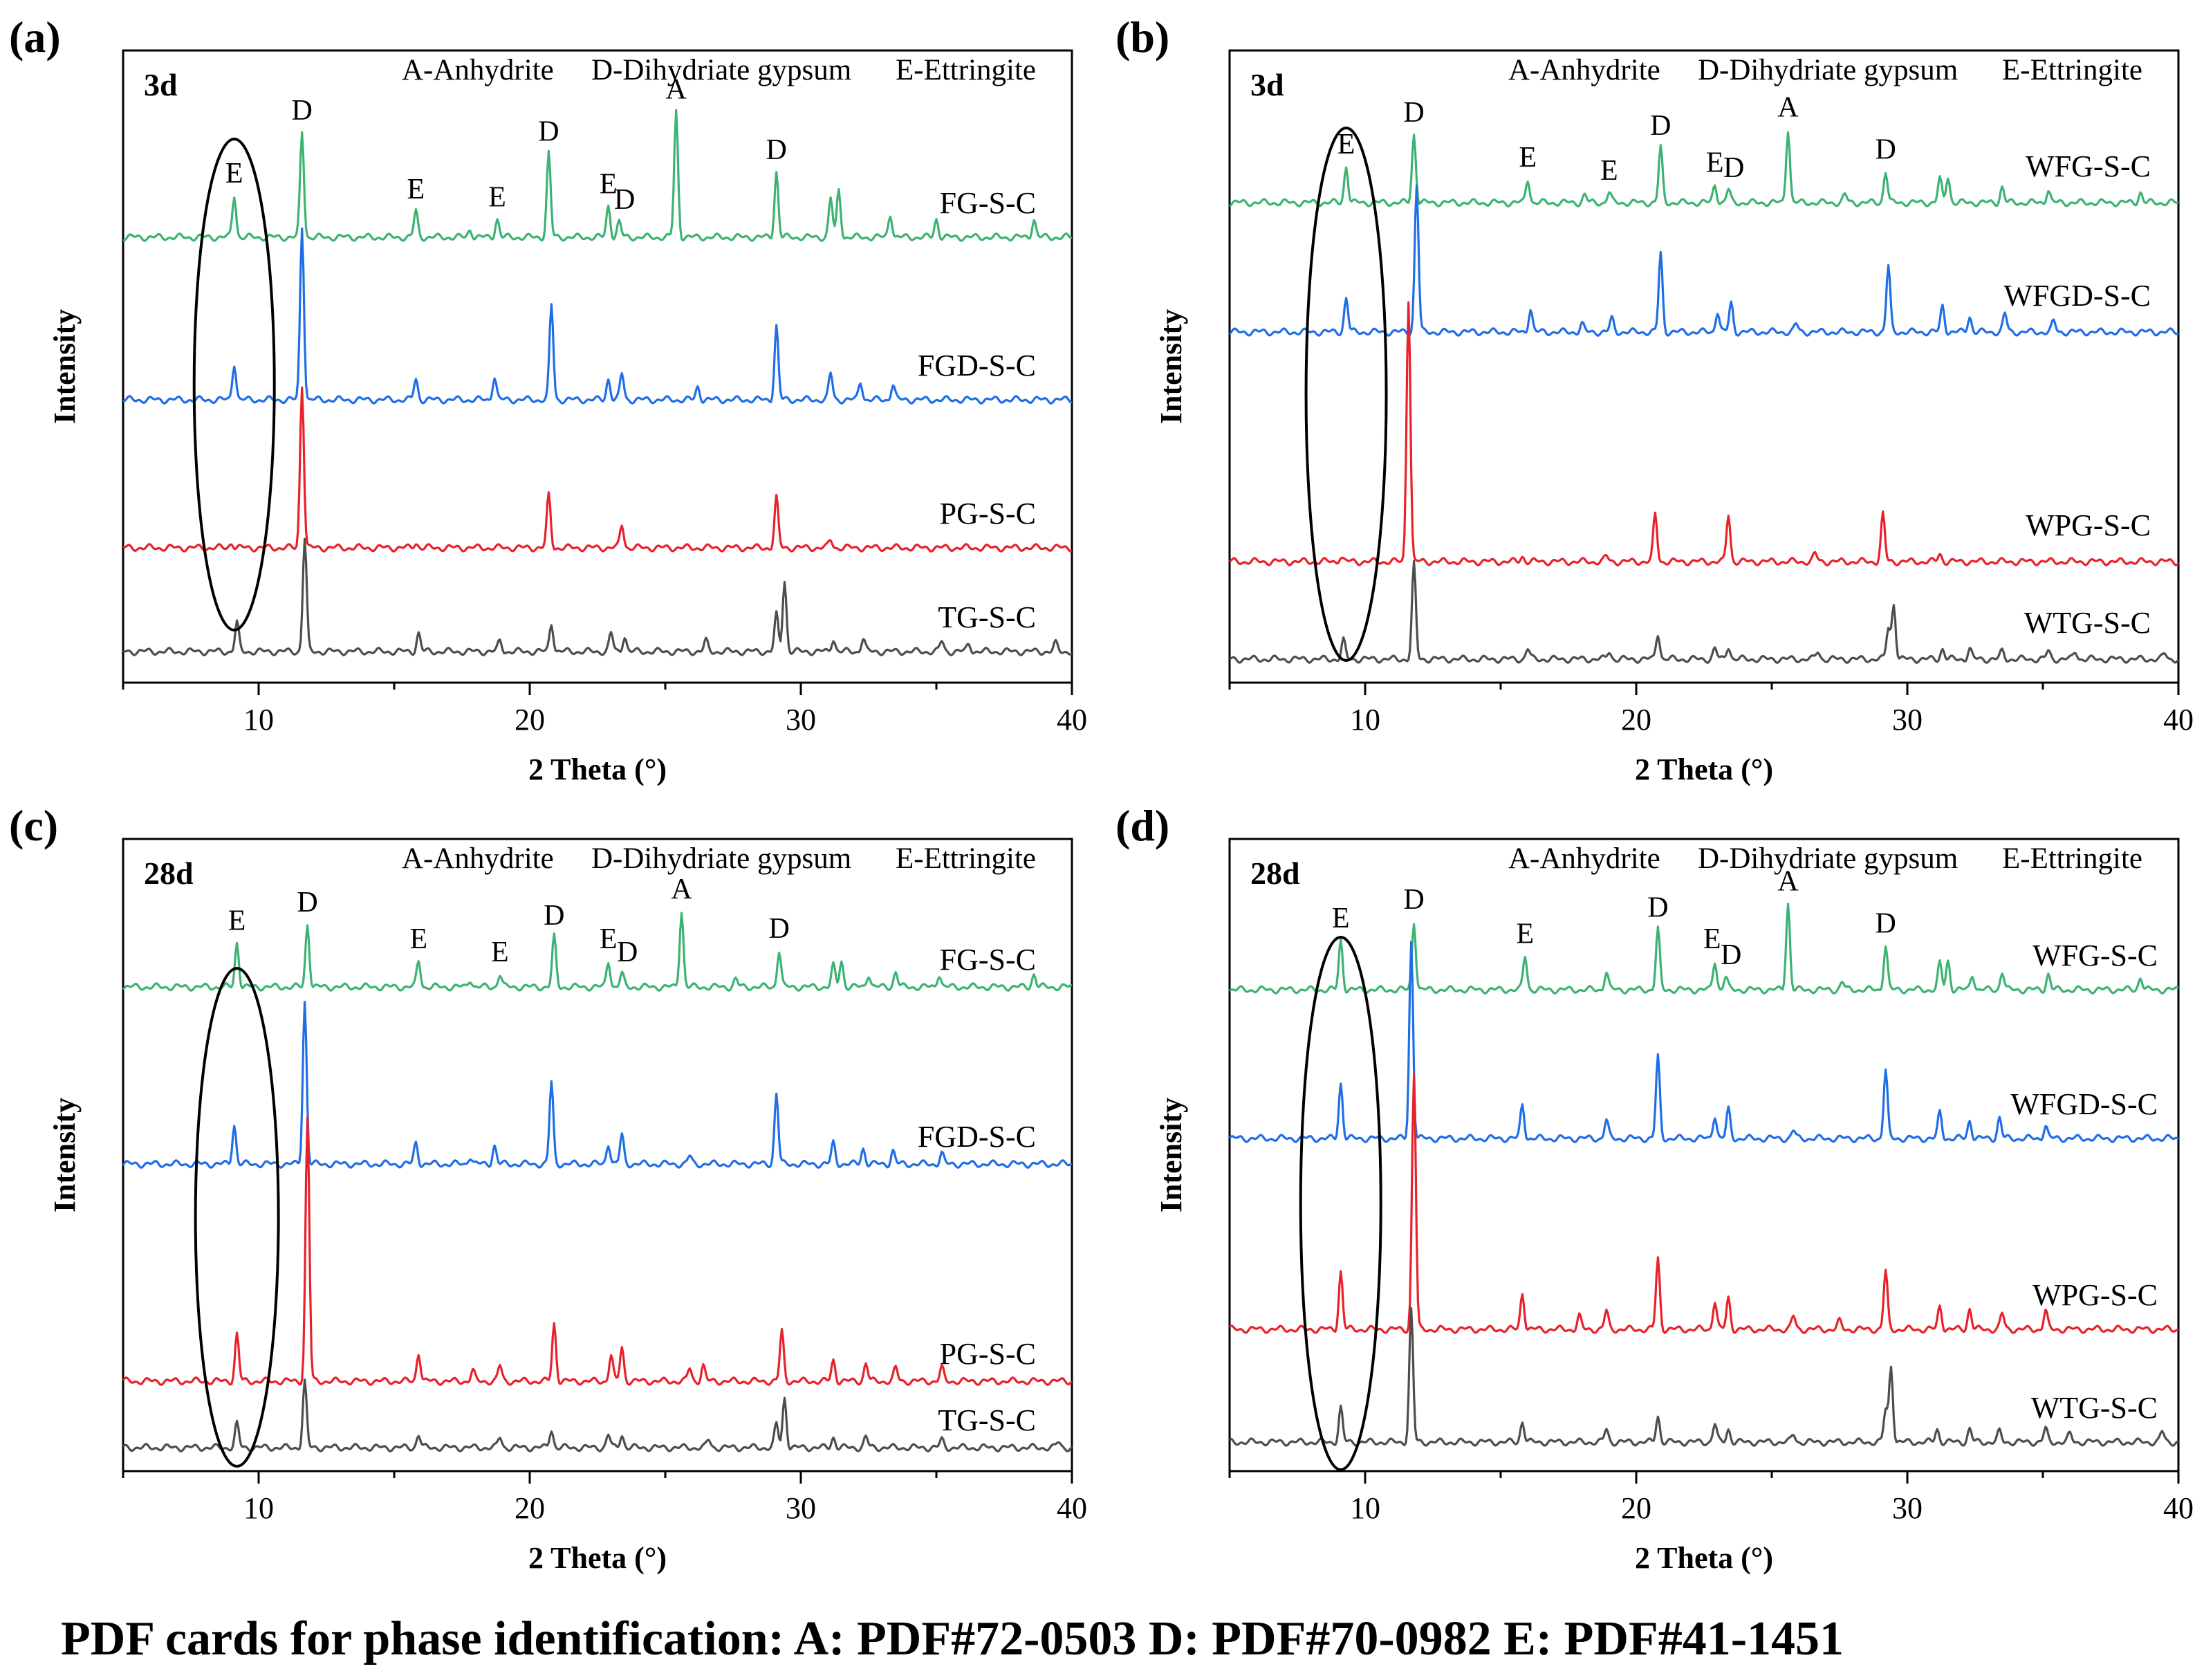 The height and width of the screenshot is (1680, 2204). Describe the element at coordinates (988, 203) in the screenshot. I see `series-label: FG-S-C` at that location.